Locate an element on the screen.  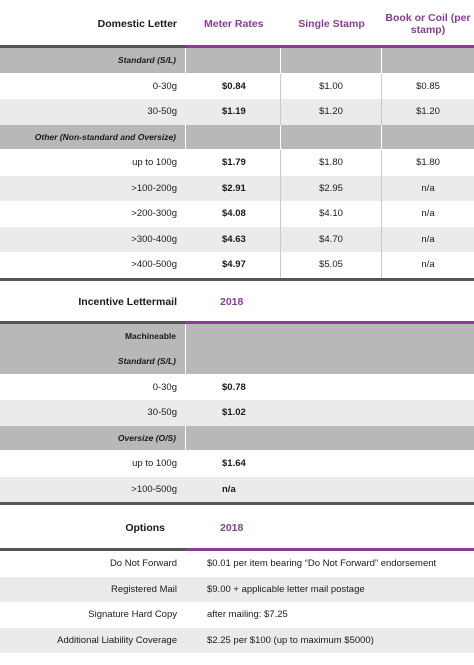
option-name: Signature Hard Copy is located at coordinates (132, 615).